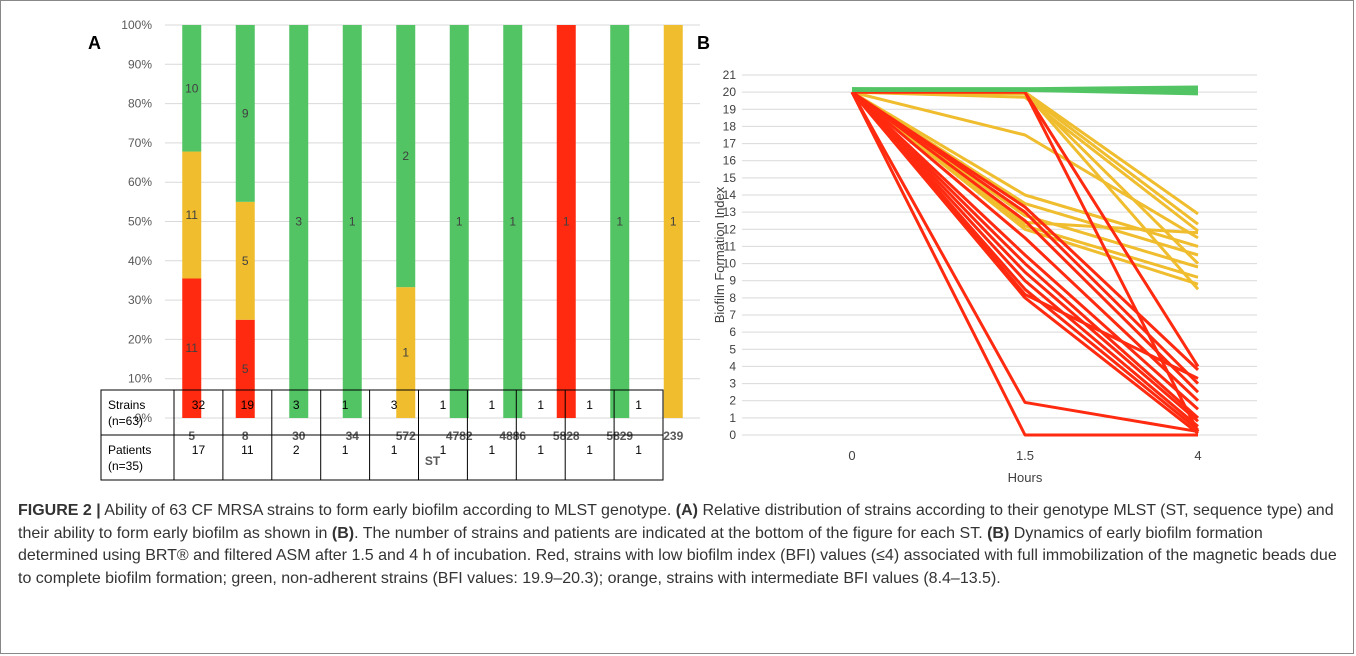 This screenshot has width=1356, height=656. Describe the element at coordinates (140, 339) in the screenshot. I see `y-tick-label: 20%` at that location.